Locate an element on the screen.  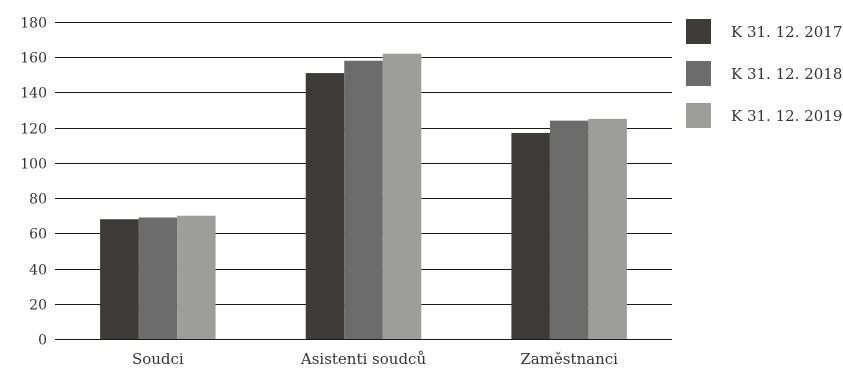
legend-label-3: K 31. 12. 2019 is located at coordinates (786, 116).